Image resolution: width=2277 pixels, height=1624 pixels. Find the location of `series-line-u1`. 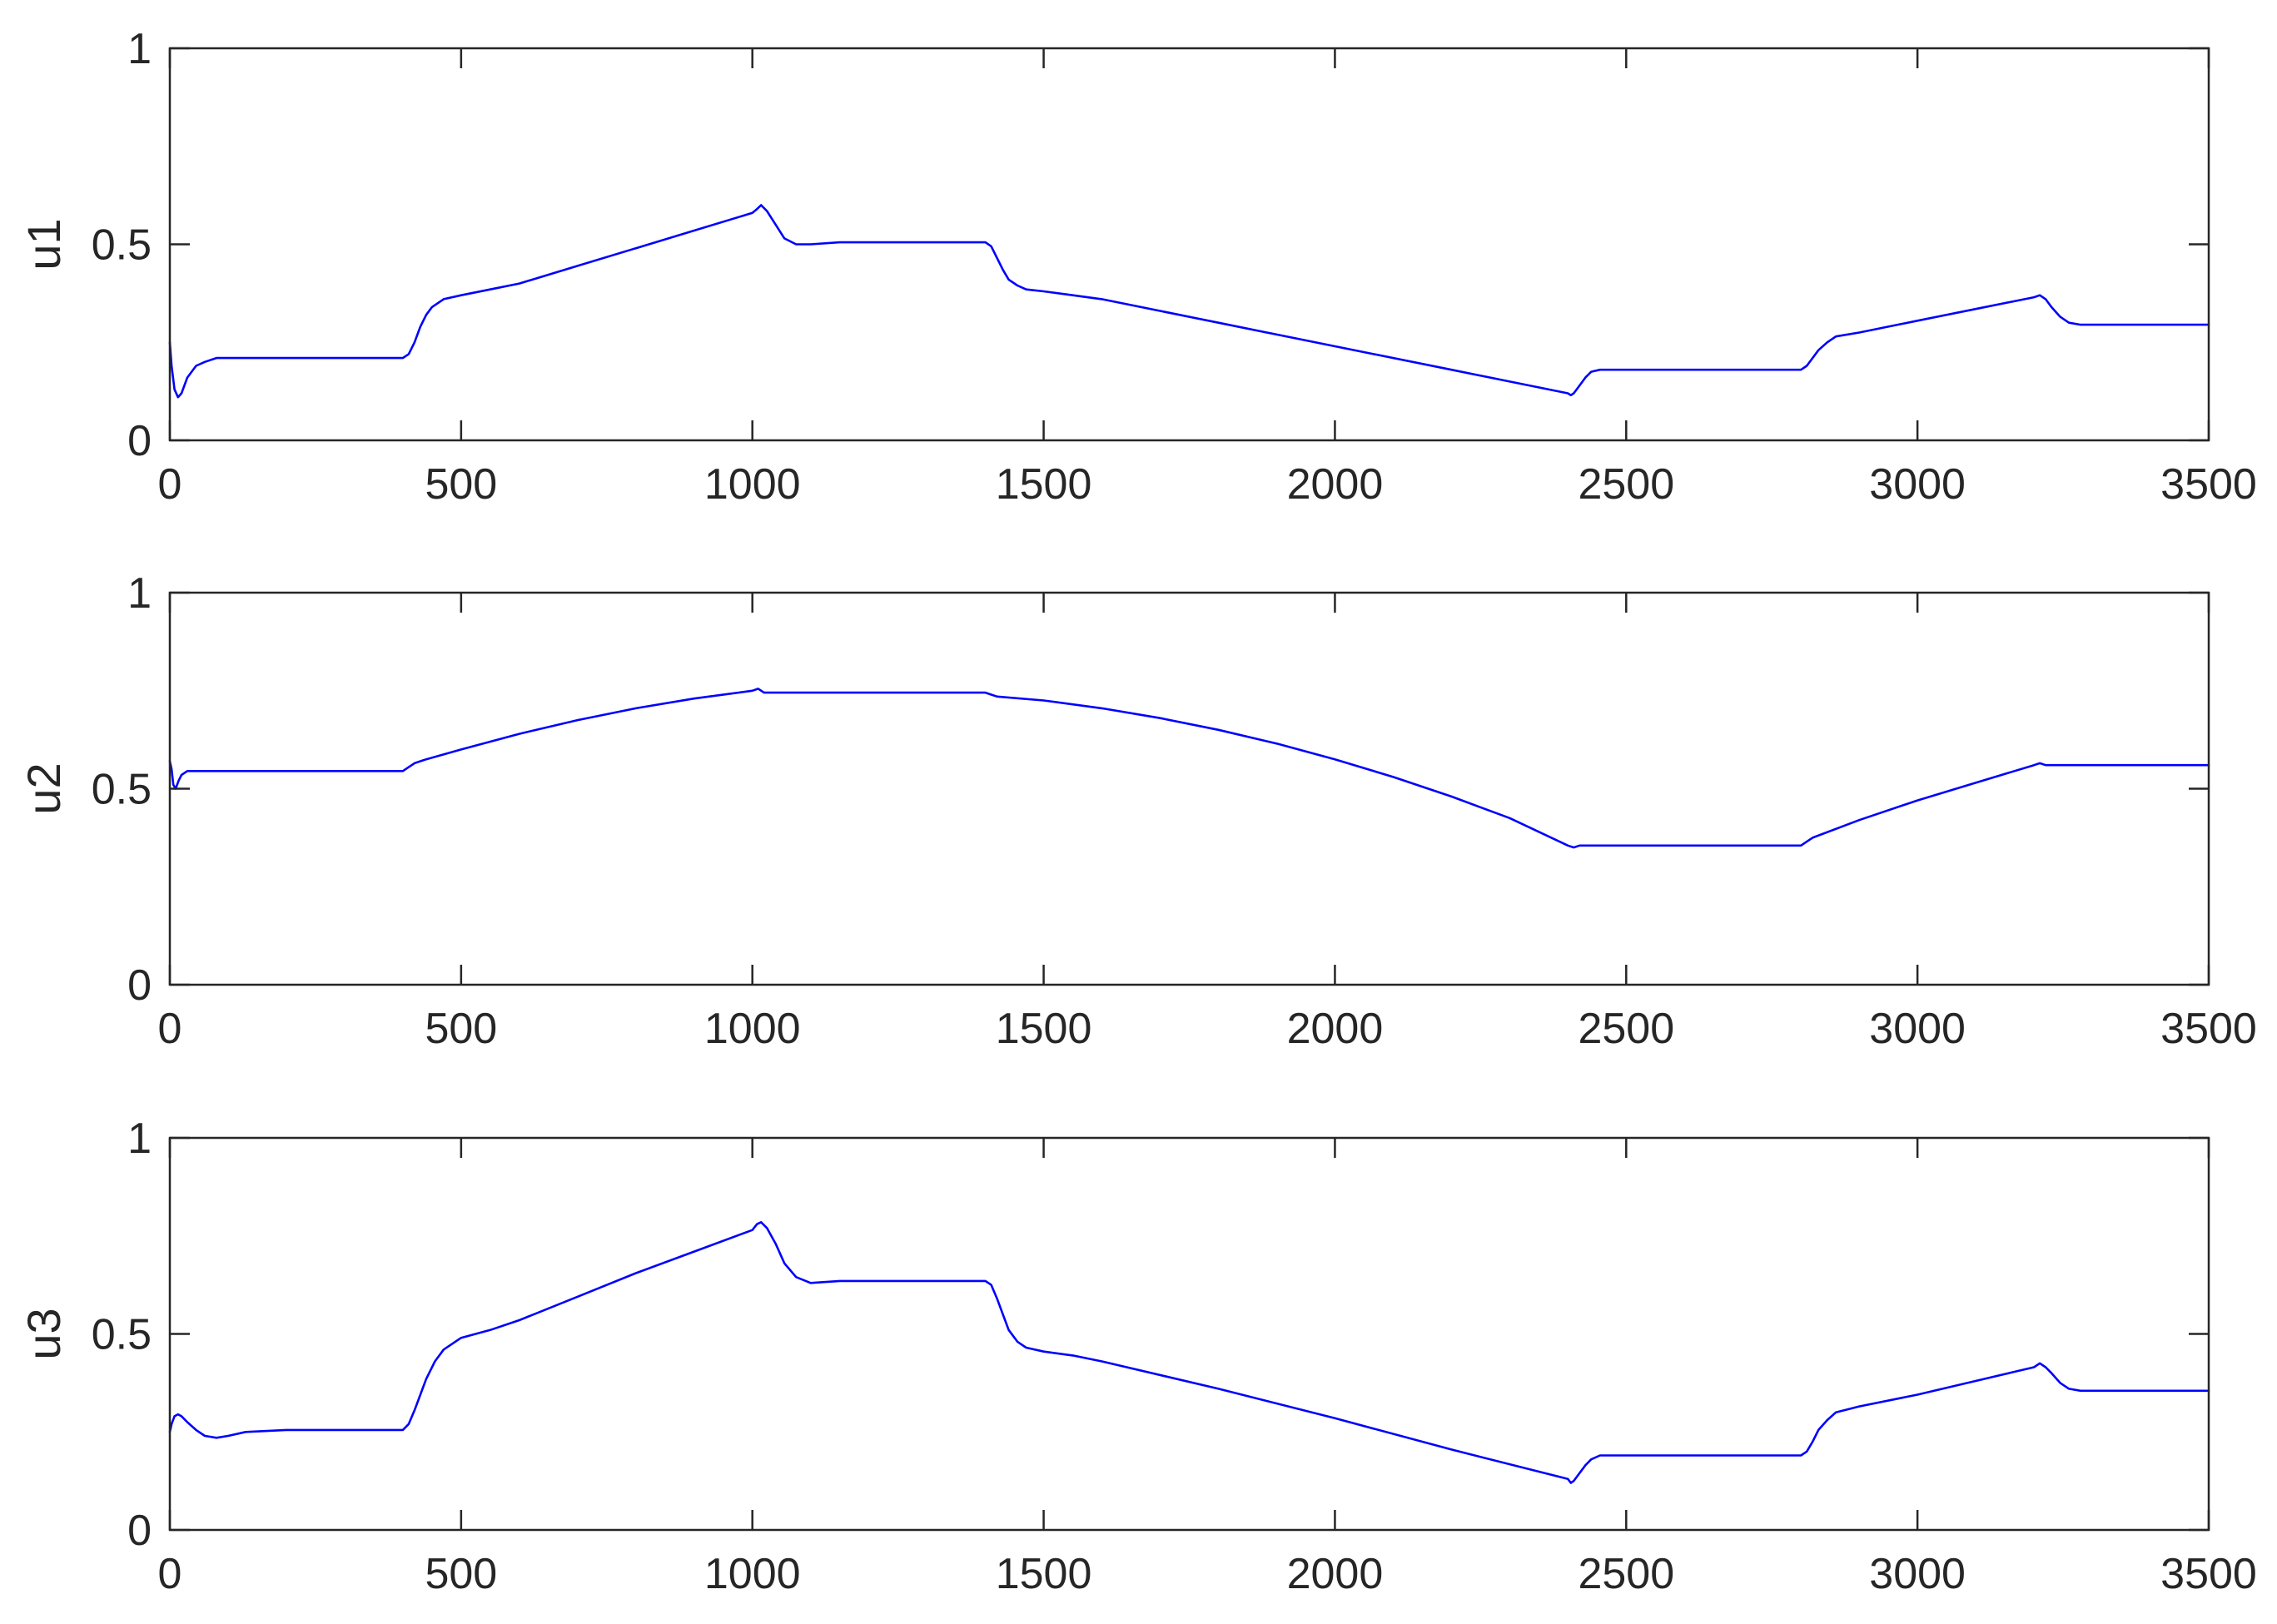

series-line-u1 is located at coordinates (1189, 301).